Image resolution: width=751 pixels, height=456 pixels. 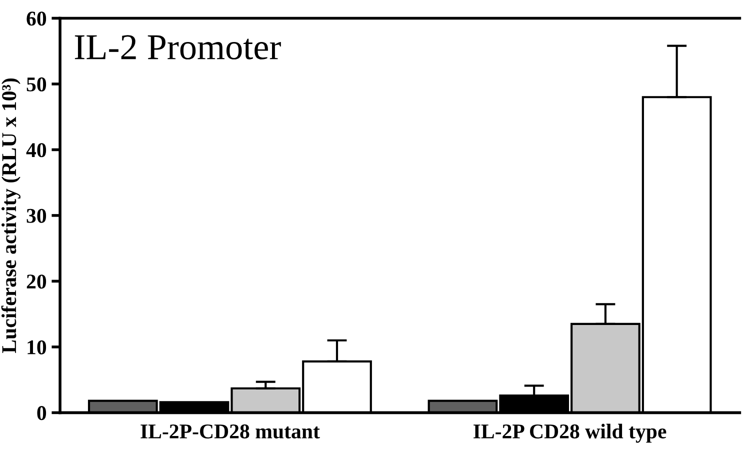 What do you see at coordinates (36, 84) in the screenshot?
I see `y-tick-label: 50` at bounding box center [36, 84].